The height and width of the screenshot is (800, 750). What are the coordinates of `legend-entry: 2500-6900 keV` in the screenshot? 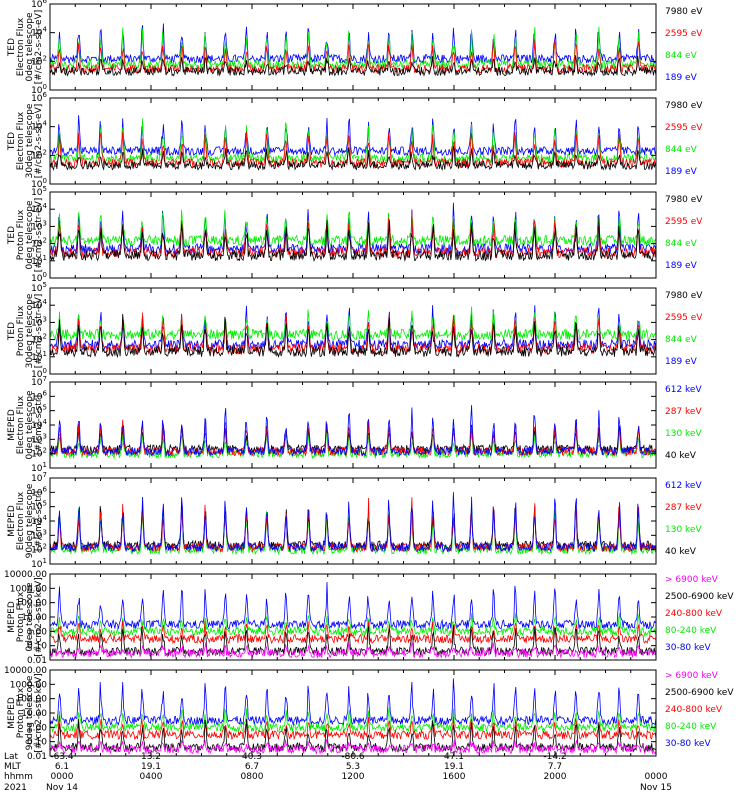 It's located at (699, 693).